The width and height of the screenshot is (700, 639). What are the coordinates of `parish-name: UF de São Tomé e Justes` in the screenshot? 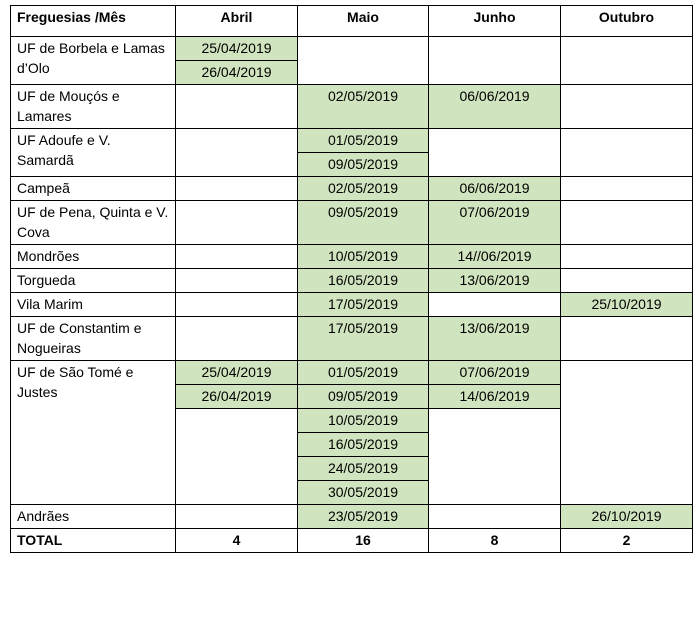 It's located at (93, 432).